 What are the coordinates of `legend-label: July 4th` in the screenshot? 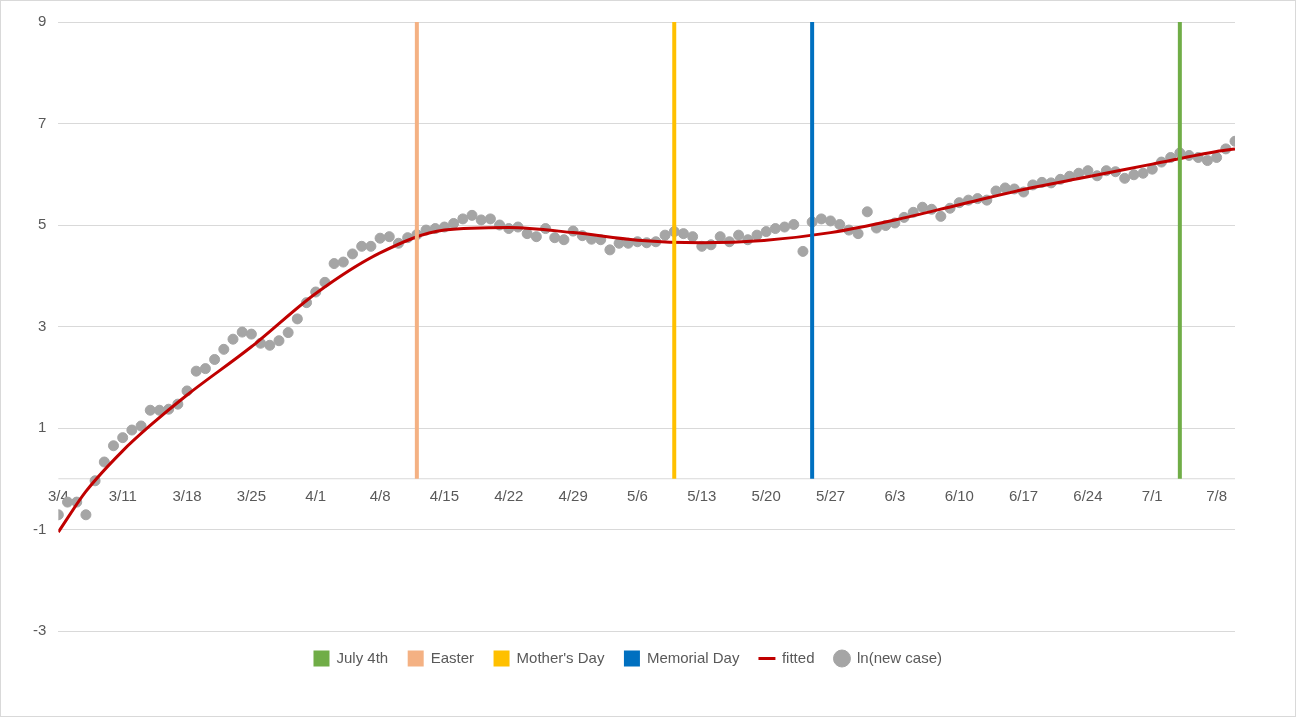 It's located at (362, 657).